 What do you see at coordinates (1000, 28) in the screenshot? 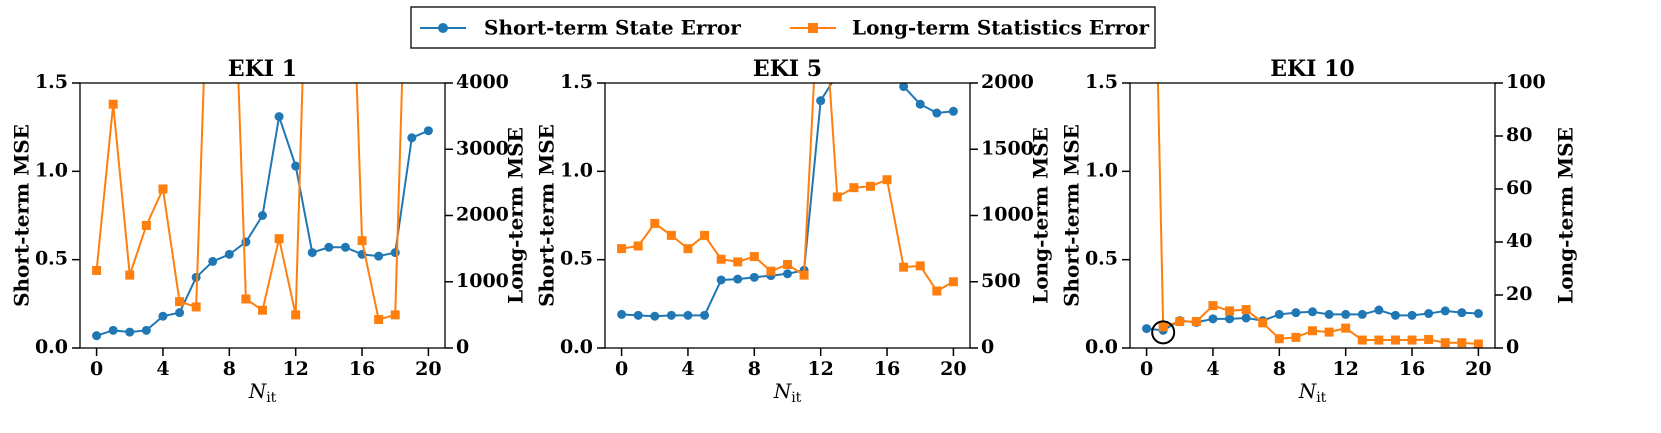
I see `legend-label: Long-term Statistics Error` at bounding box center [1000, 28].